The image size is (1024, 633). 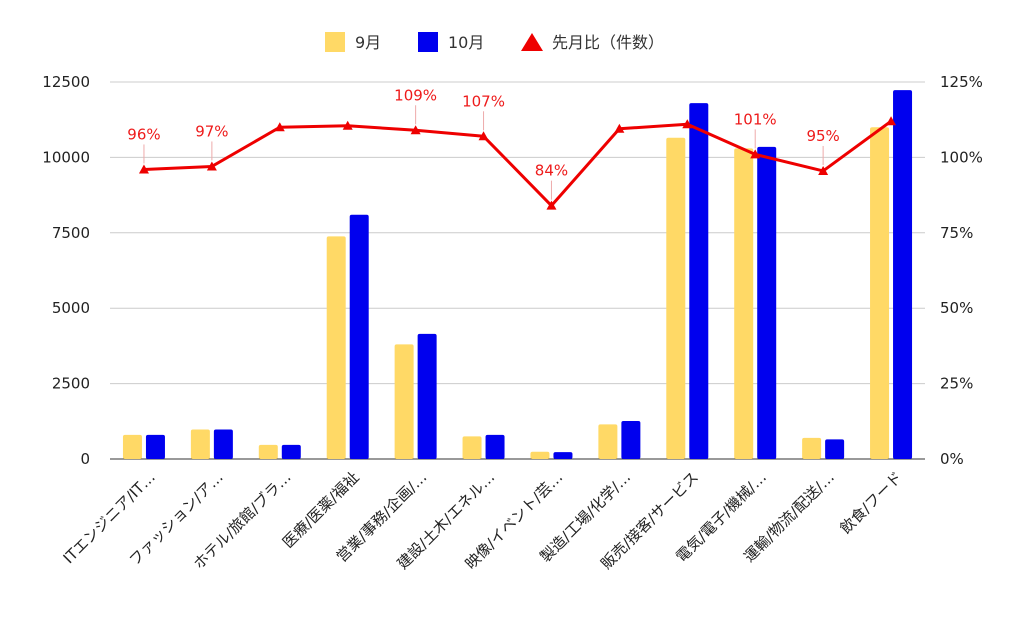 I want to click on y-tick-right: 25%, so click(x=956, y=384).